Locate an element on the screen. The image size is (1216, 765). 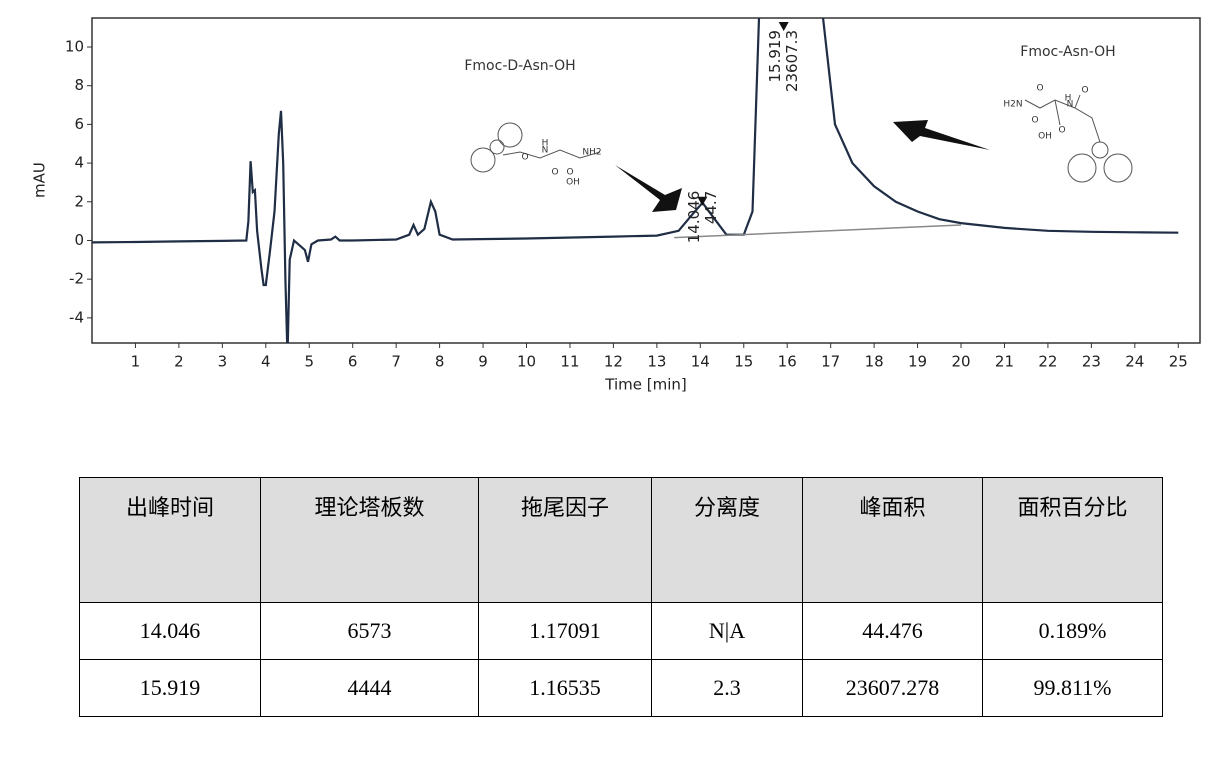
x-tick-label: 21 is located at coordinates (1004, 362).